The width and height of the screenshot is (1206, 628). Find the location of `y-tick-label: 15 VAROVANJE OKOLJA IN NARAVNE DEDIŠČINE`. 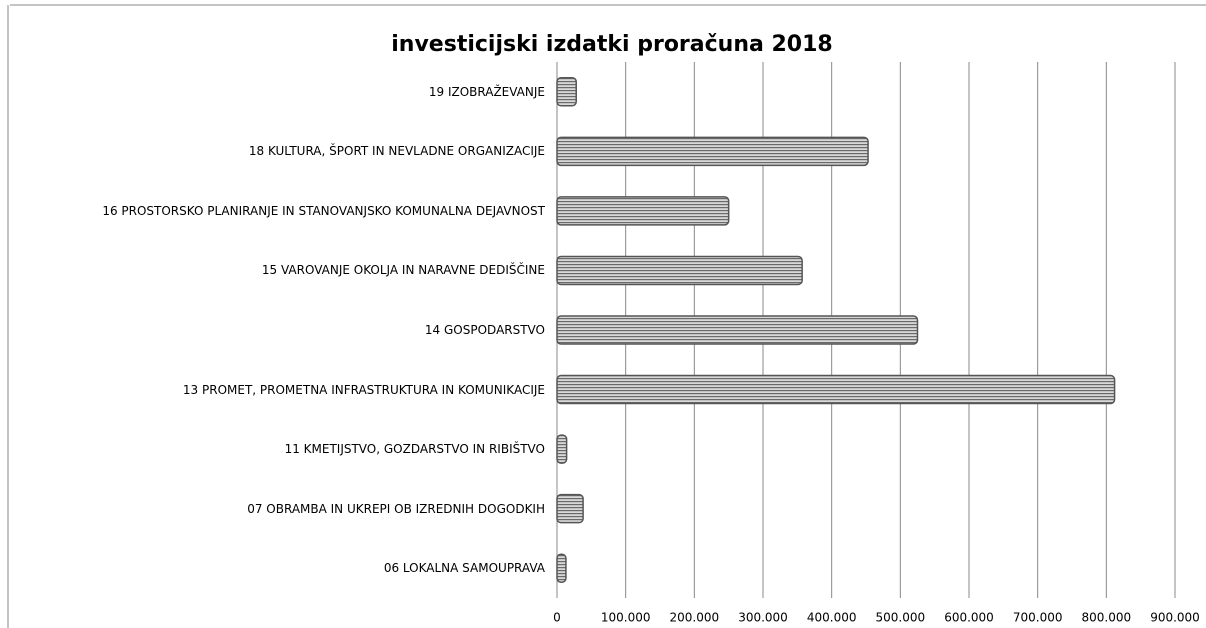

y-tick-label: 15 VAROVANJE OKOLJA IN NARAVNE DEDIŠČINE is located at coordinates (403, 270).